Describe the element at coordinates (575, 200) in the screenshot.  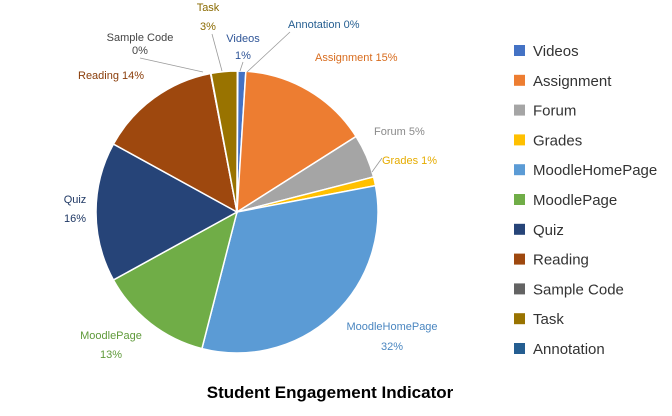
I see `legend-label-moodlepage: MoodlePage` at that location.